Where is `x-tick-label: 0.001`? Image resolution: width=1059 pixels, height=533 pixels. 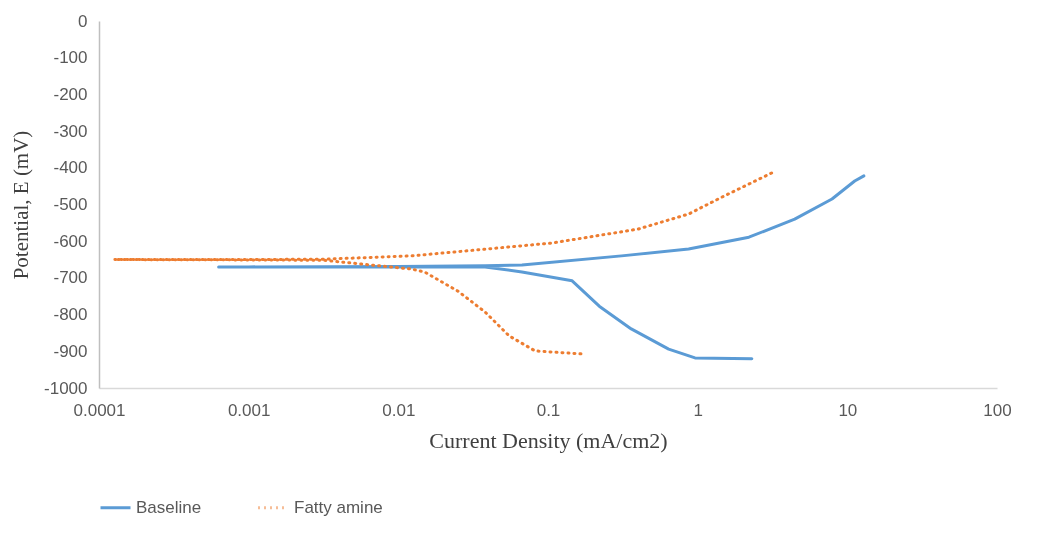 x-tick-label: 0.001 is located at coordinates (249, 410).